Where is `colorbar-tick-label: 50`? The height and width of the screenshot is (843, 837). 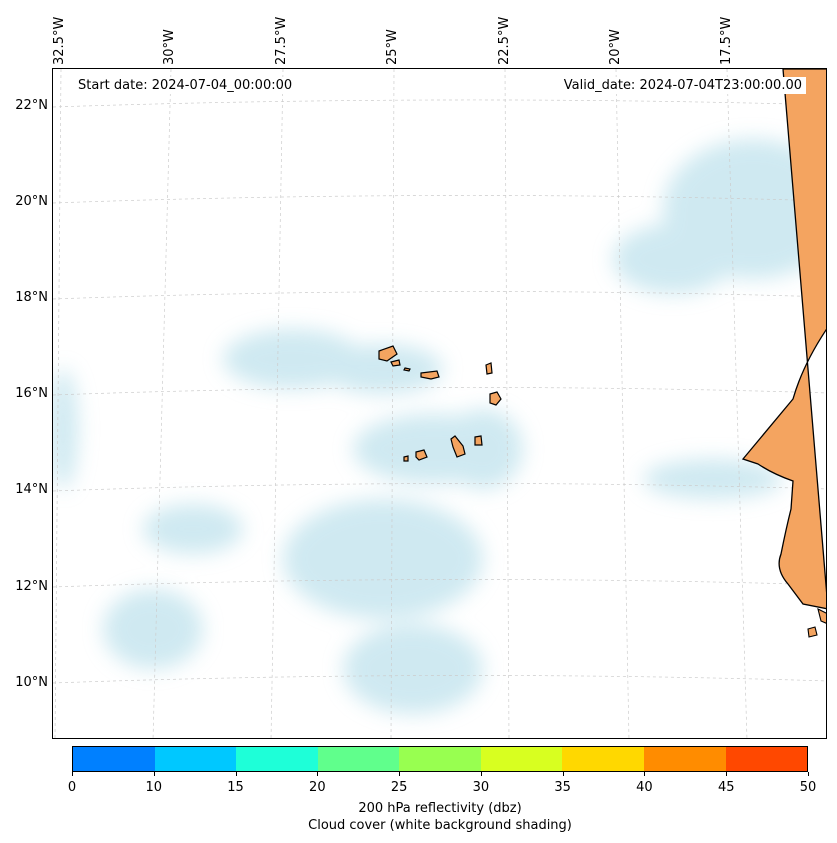
colorbar-tick-label: 50 is located at coordinates (808, 787).